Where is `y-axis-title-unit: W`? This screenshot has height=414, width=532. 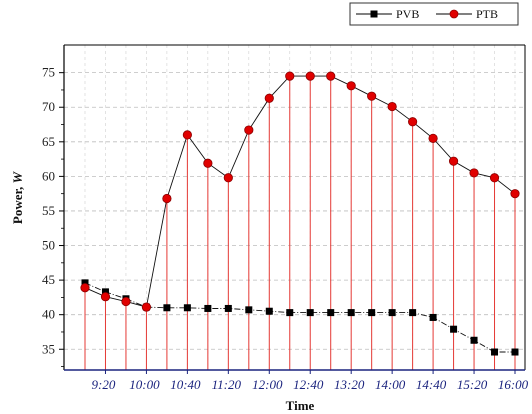
y-axis-title-unit: W is located at coordinates (17, 176).